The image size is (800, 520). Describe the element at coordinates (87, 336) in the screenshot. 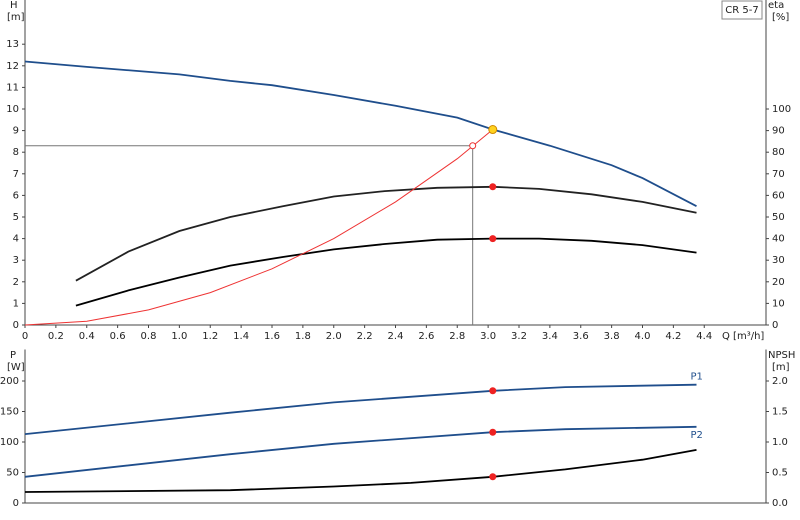

I see `x-tick-label: 0.4` at that location.